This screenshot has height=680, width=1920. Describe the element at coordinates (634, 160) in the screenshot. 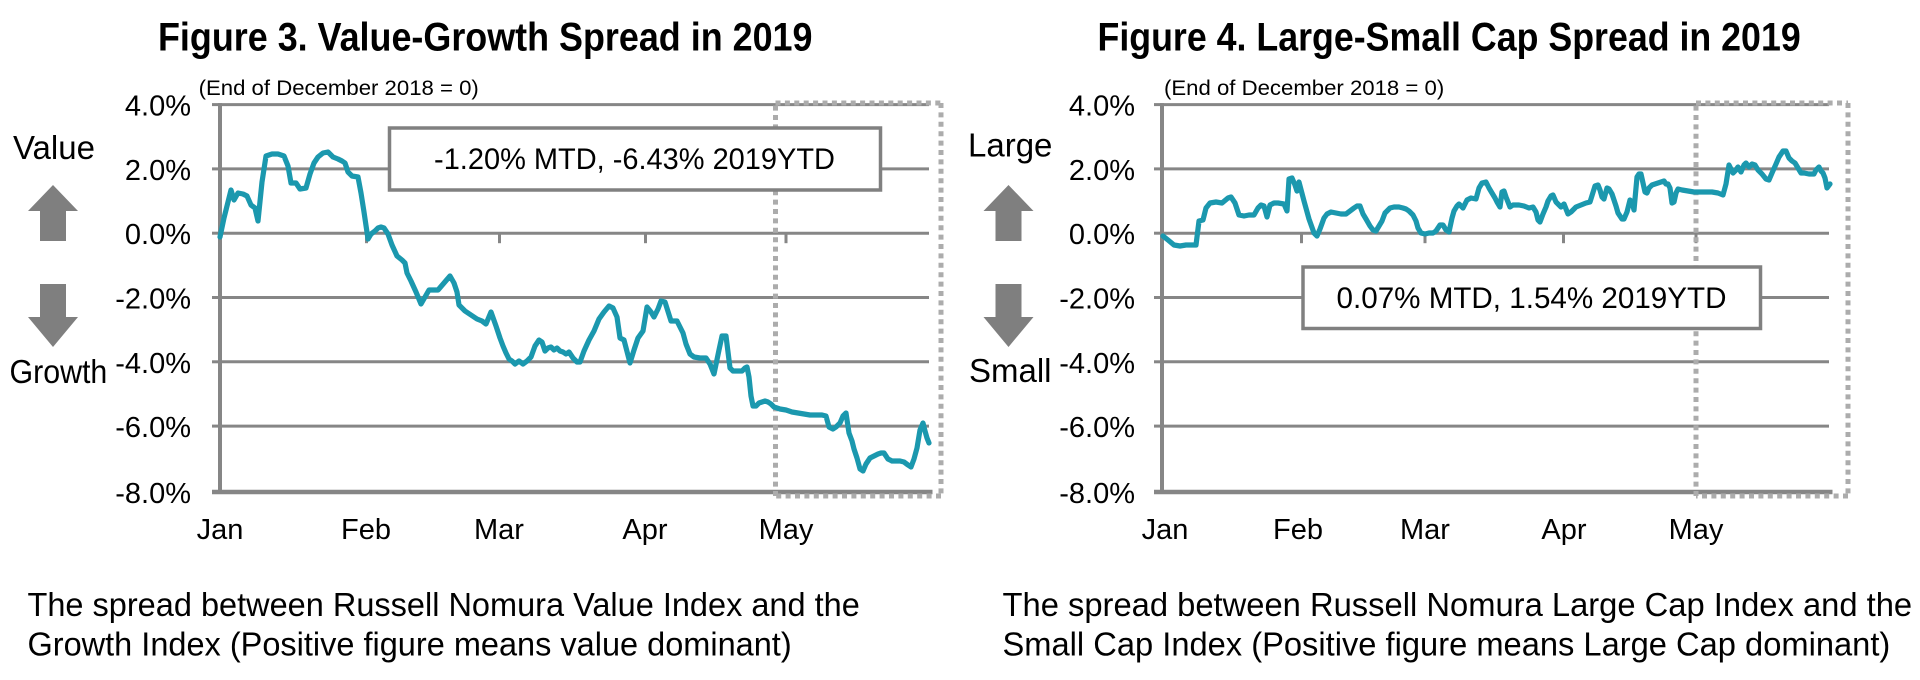

I see `svg-text: -1.20% MTD, -6.43% 2019YTD` at that location.